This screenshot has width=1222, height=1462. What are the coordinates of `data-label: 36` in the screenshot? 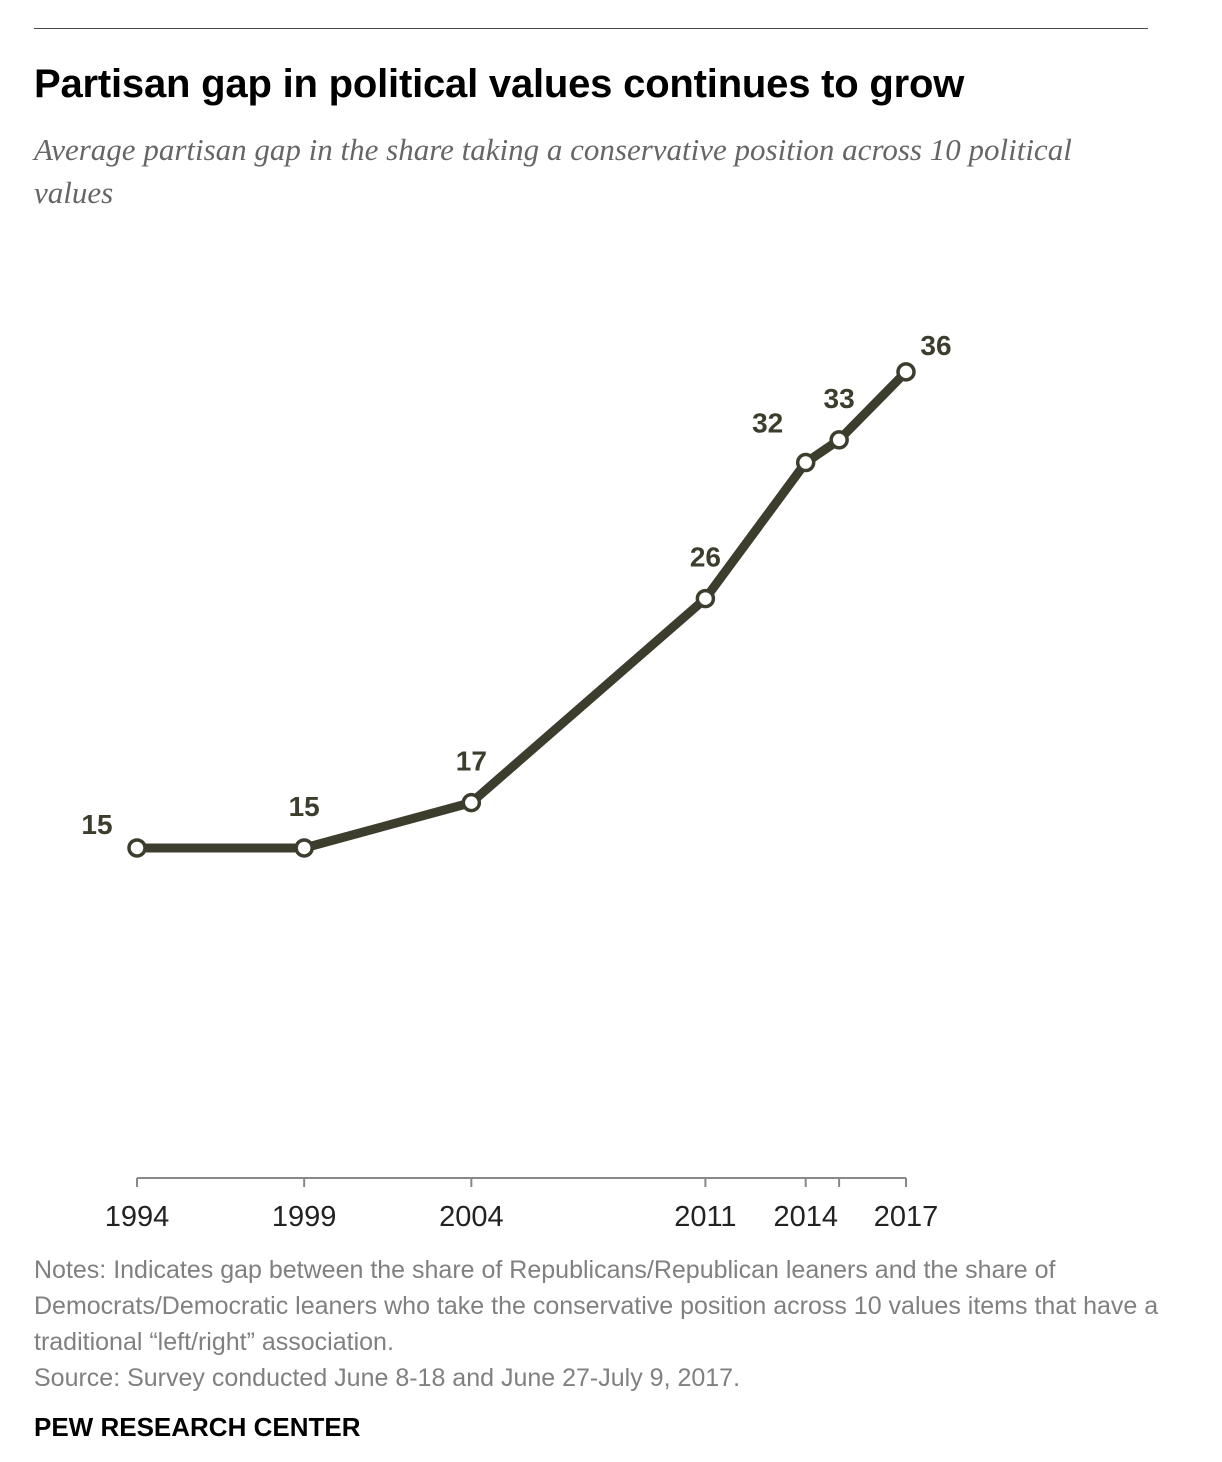 It's located at (935, 345).